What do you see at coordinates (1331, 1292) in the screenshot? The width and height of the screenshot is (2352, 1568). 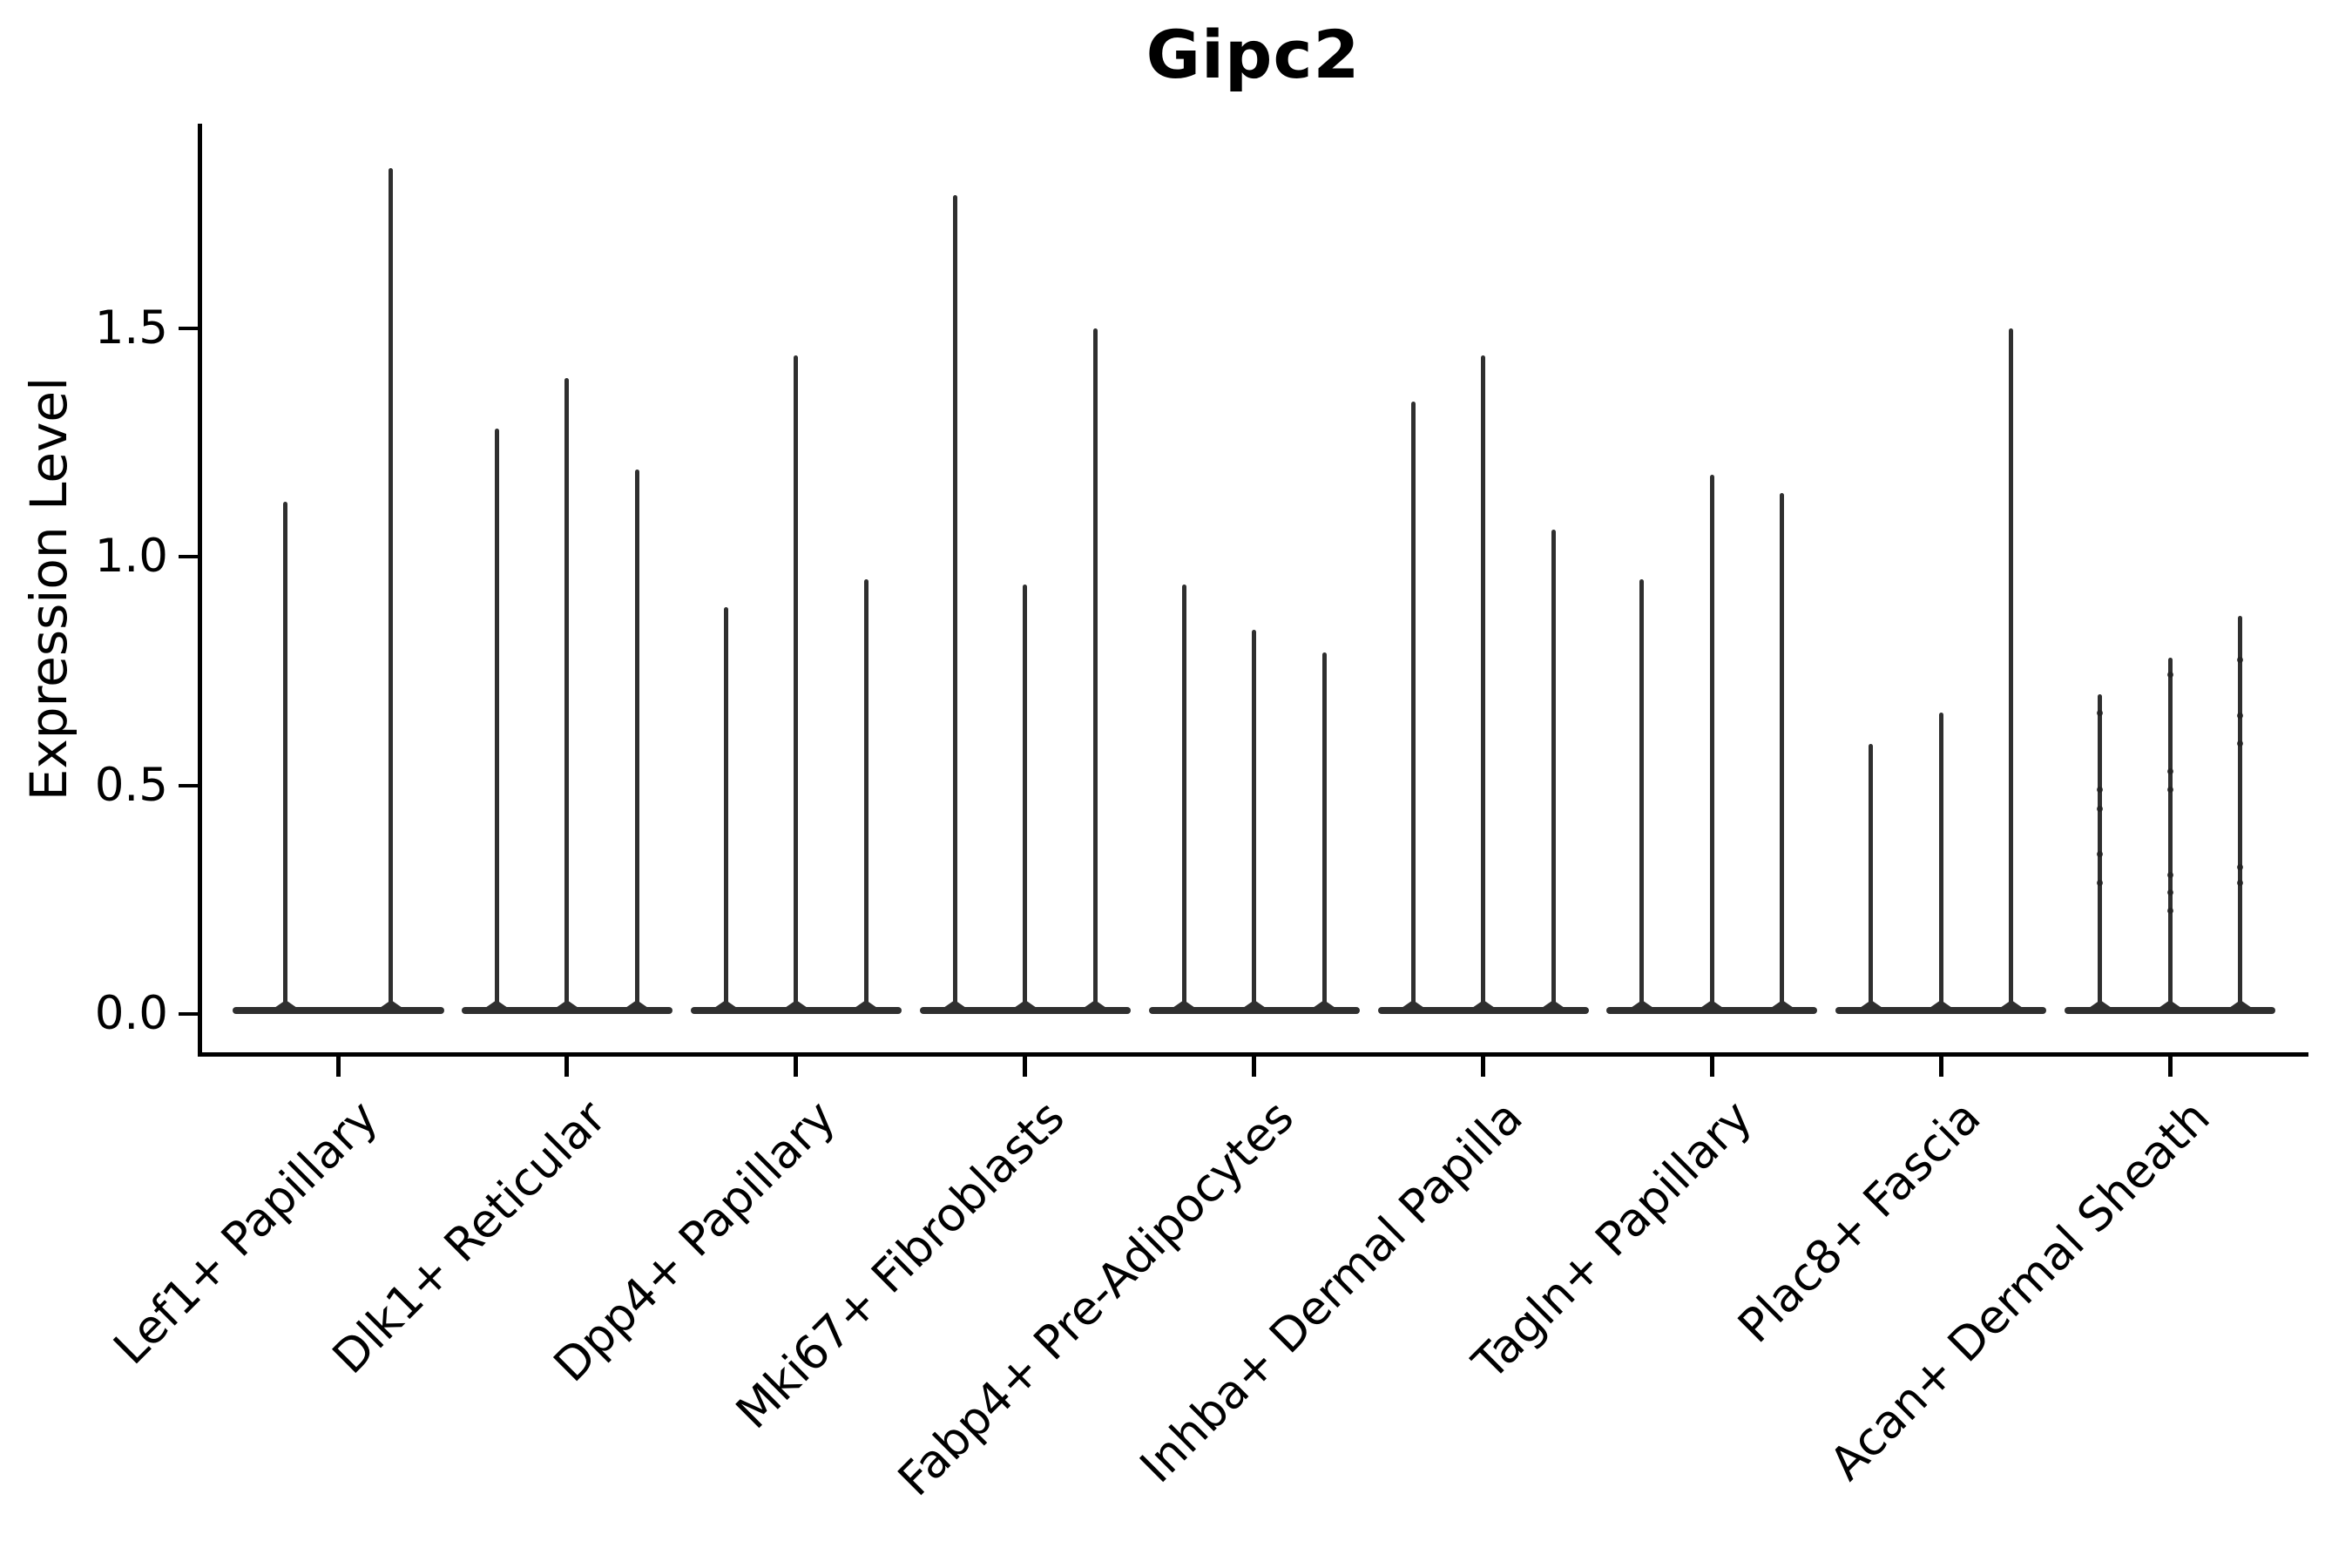 I see `x-tick-label: Inhba+ Dermal Papilla` at bounding box center [1331, 1292].